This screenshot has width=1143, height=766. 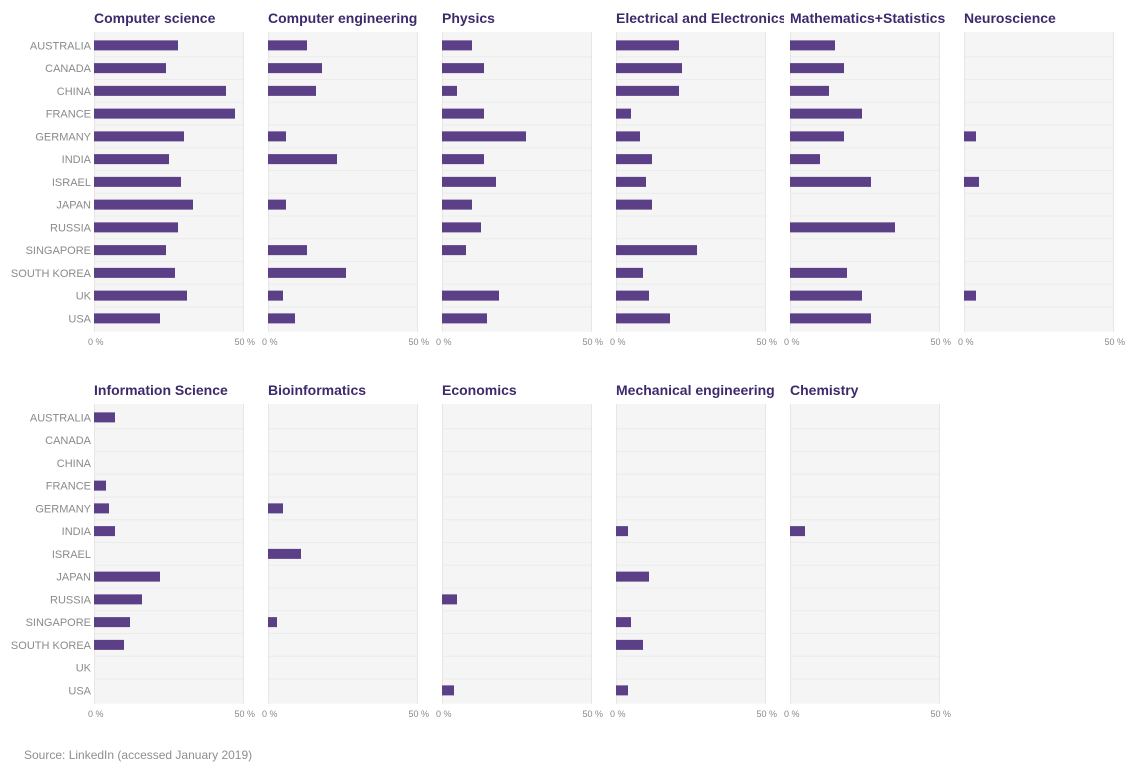 I want to click on category-label: CANADA, so click(x=68, y=441).